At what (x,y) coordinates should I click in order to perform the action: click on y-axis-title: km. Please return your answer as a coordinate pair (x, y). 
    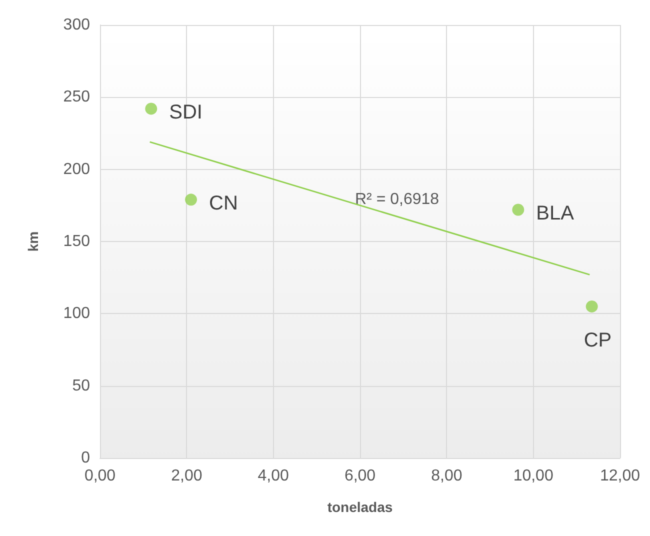
    Looking at the image, I should click on (33, 241).